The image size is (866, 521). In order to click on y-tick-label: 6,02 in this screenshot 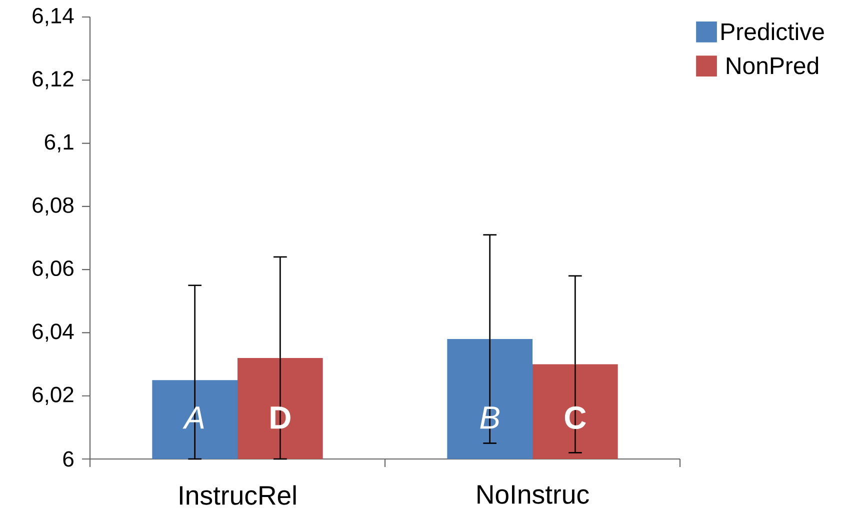, I will do `click(53, 395)`.